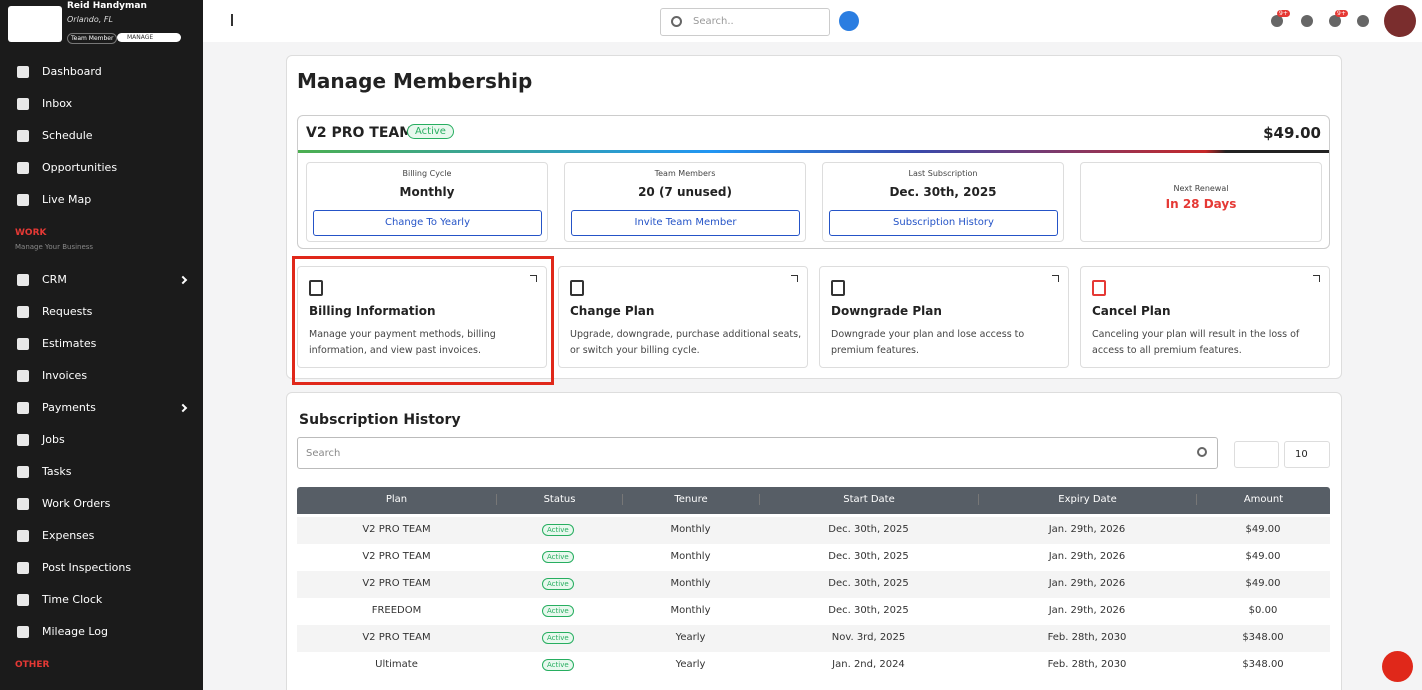 Image resolution: width=1422 pixels, height=690 pixels. What do you see at coordinates (838, 288) in the screenshot?
I see `action-icon` at bounding box center [838, 288].